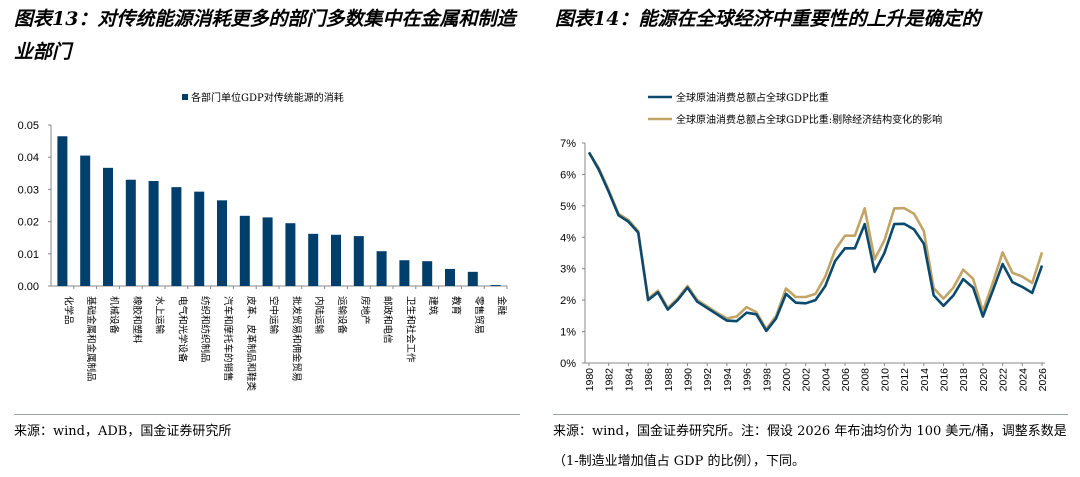 This screenshot has width=1080, height=477. Describe the element at coordinates (28, 158) in the screenshot. I see `bar-y-tick-label: 0.04` at that location.